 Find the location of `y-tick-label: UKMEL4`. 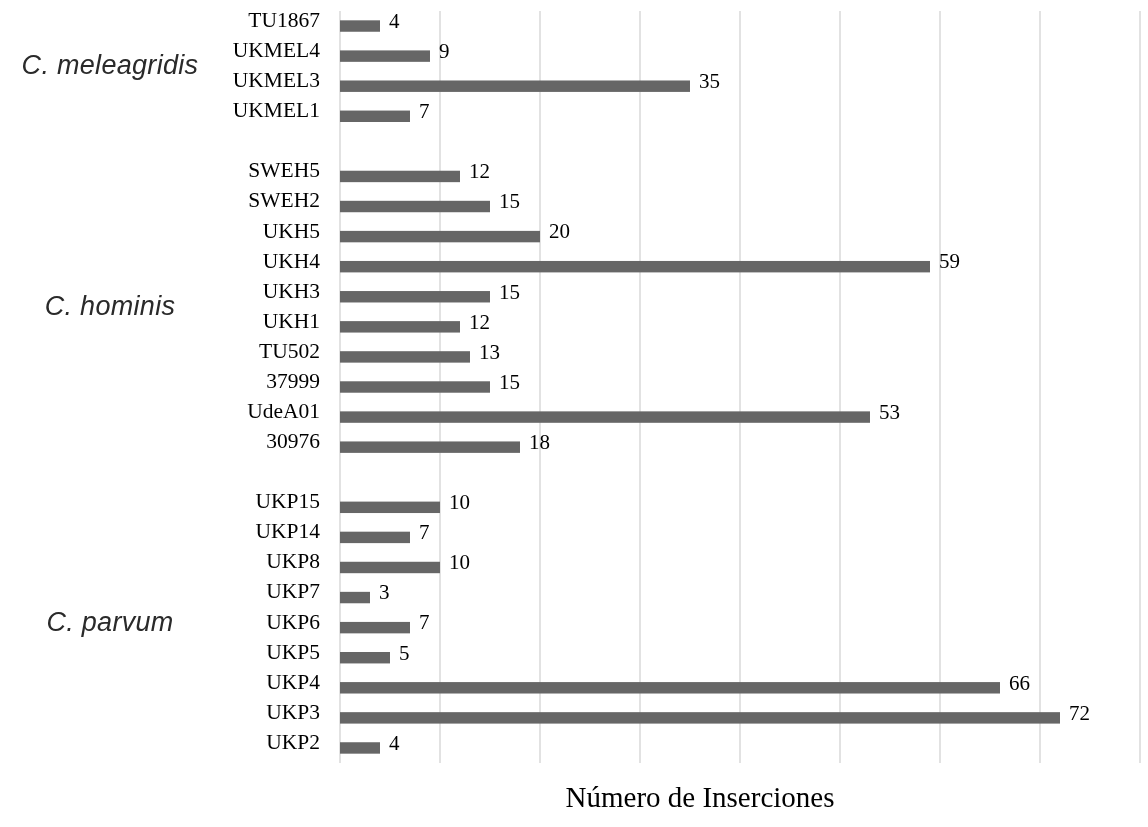

y-tick-label: UKMEL4 is located at coordinates (276, 50).